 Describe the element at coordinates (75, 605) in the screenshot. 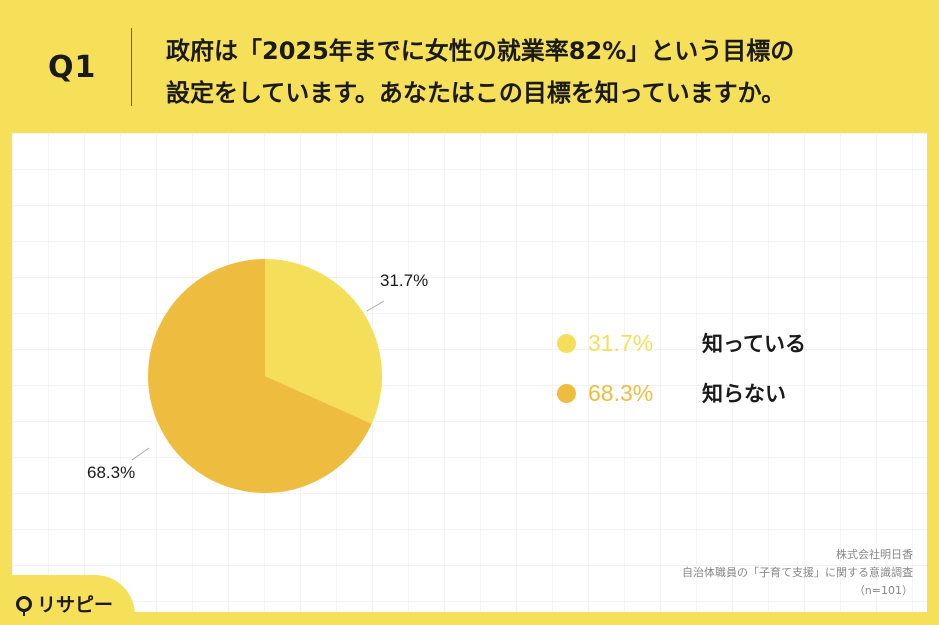

I see `logo-text: リサピー` at that location.